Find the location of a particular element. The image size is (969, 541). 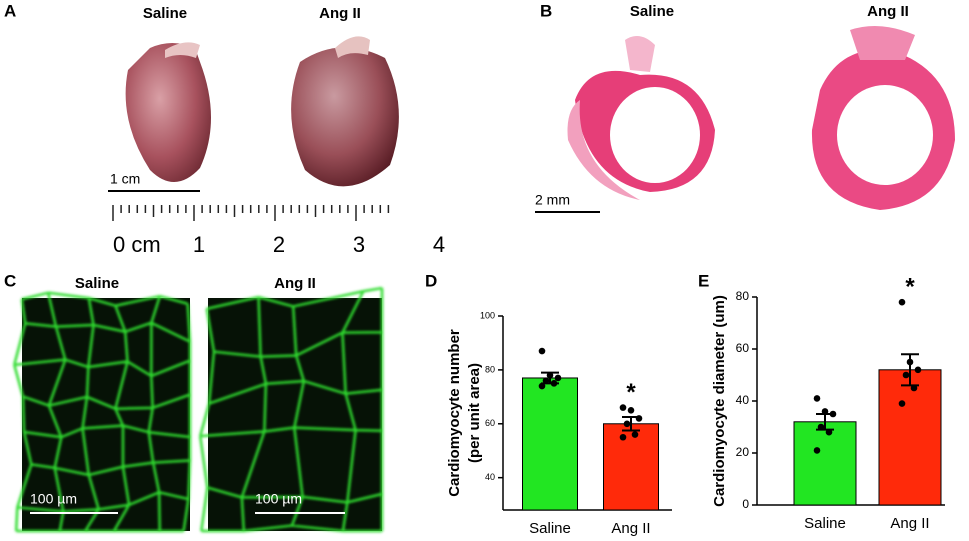

ruler-label: 3 is located at coordinates (359, 244).